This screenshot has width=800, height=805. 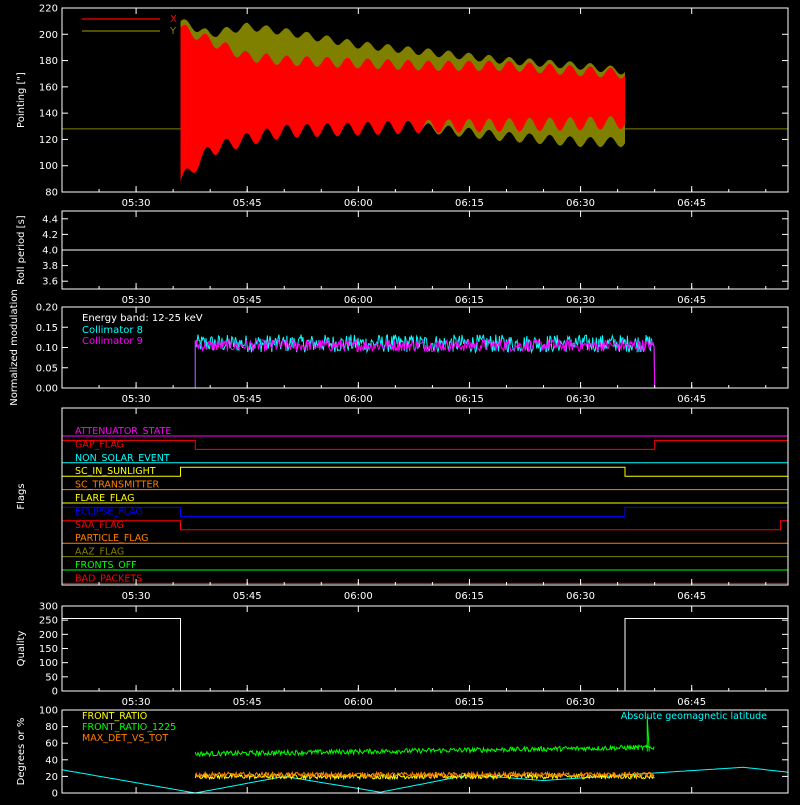 What do you see at coordinates (247, 702) in the screenshot?
I see `panel-4-xtick-label: 05:45` at bounding box center [247, 702].